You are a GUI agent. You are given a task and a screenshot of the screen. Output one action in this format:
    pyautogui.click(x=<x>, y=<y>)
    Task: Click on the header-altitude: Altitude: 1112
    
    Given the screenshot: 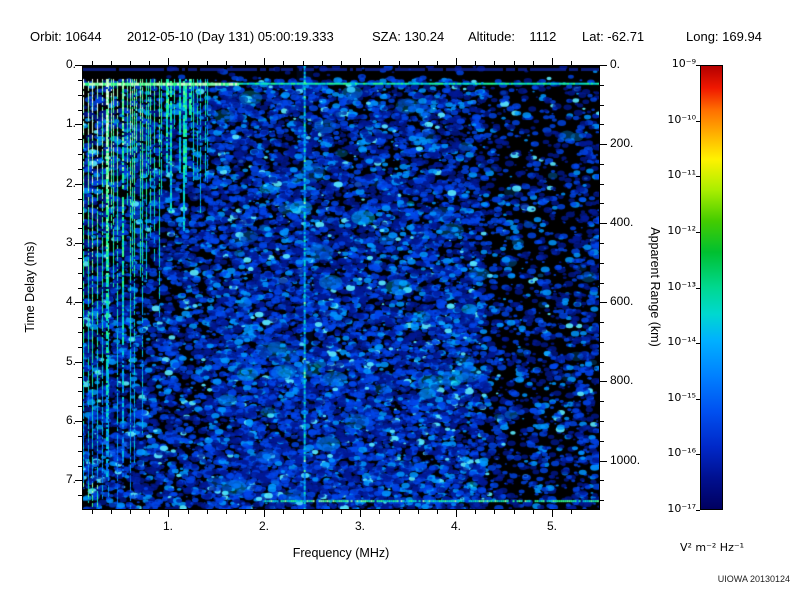 What is the action you would take?
    pyautogui.click(x=512, y=36)
    